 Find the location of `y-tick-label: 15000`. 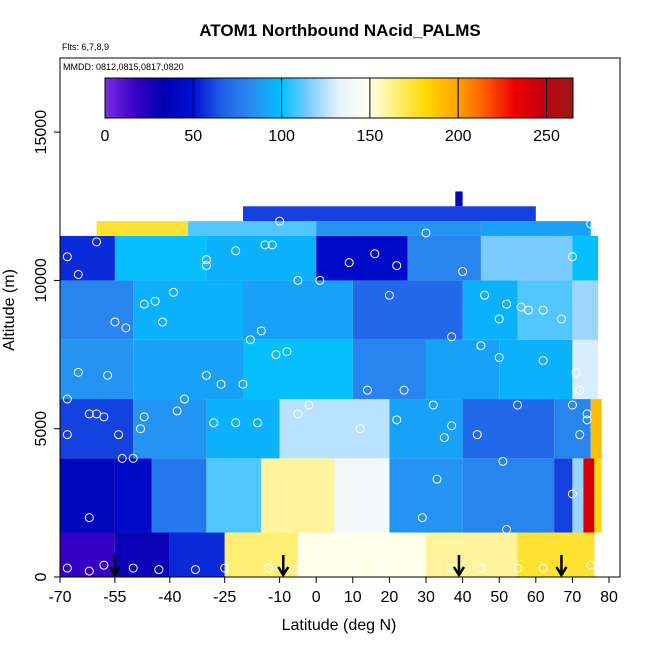

y-tick-label: 15000 is located at coordinates (41, 132).